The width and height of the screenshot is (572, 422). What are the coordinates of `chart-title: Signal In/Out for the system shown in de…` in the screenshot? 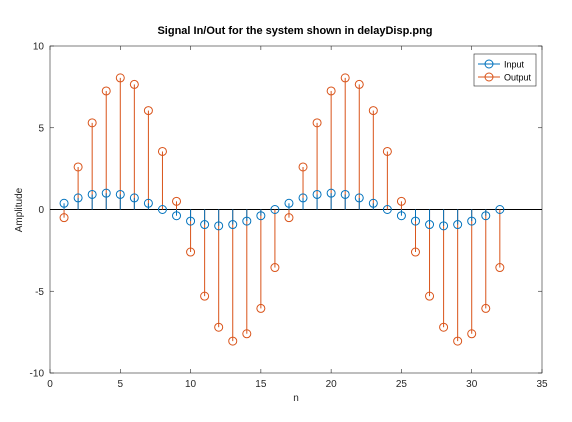 It's located at (294, 31).